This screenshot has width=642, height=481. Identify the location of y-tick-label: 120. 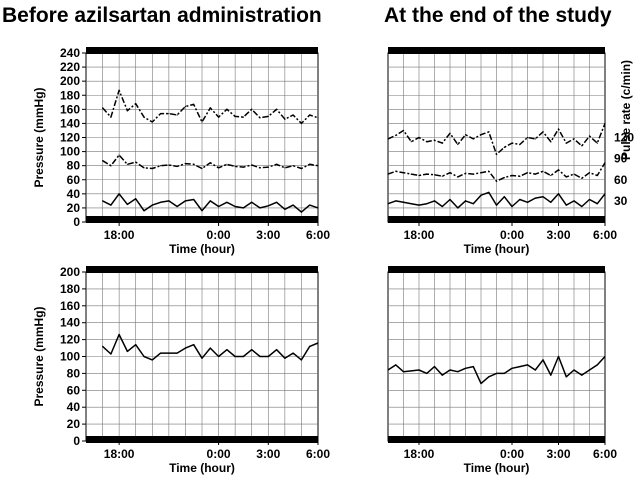
(70, 138).